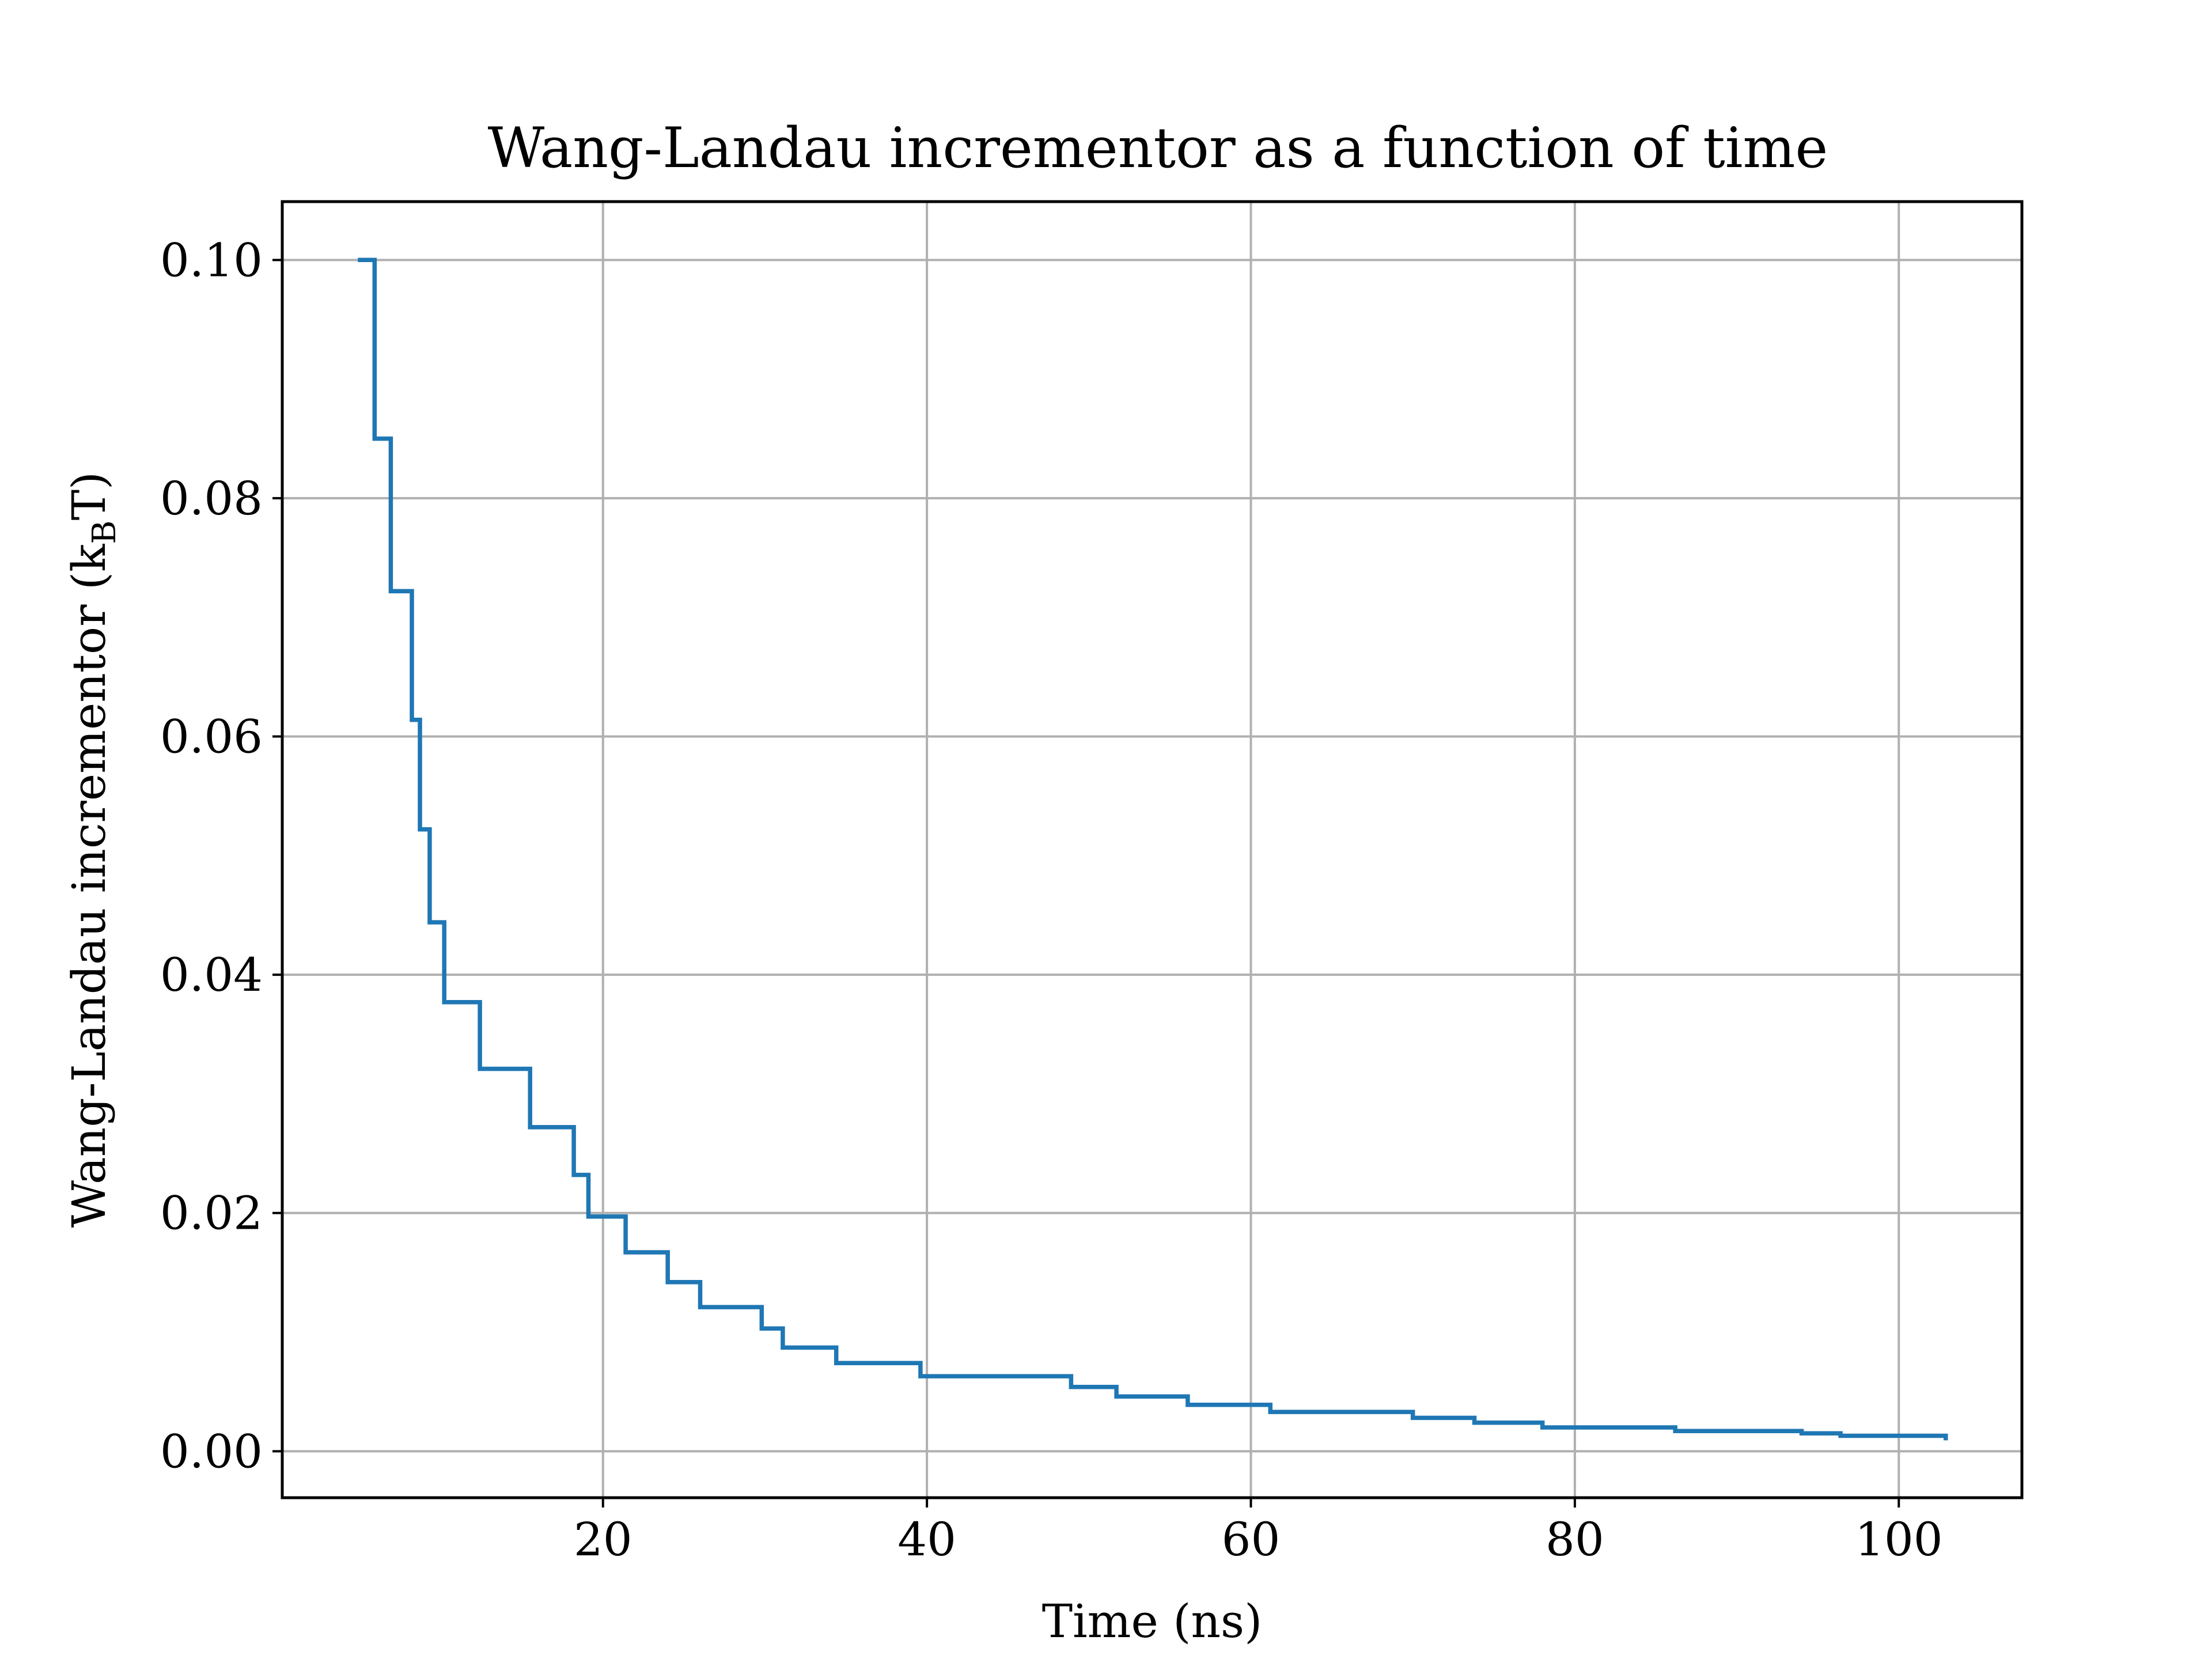  Describe the element at coordinates (603, 1539) in the screenshot. I see `x-tick-label: 20` at that location.